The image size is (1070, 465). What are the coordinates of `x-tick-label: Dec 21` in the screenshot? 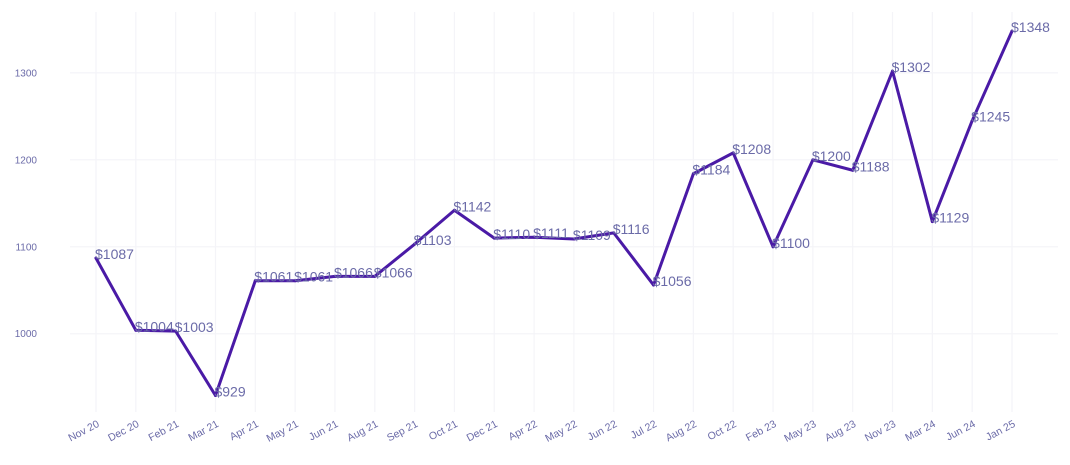 It's located at (482, 431).